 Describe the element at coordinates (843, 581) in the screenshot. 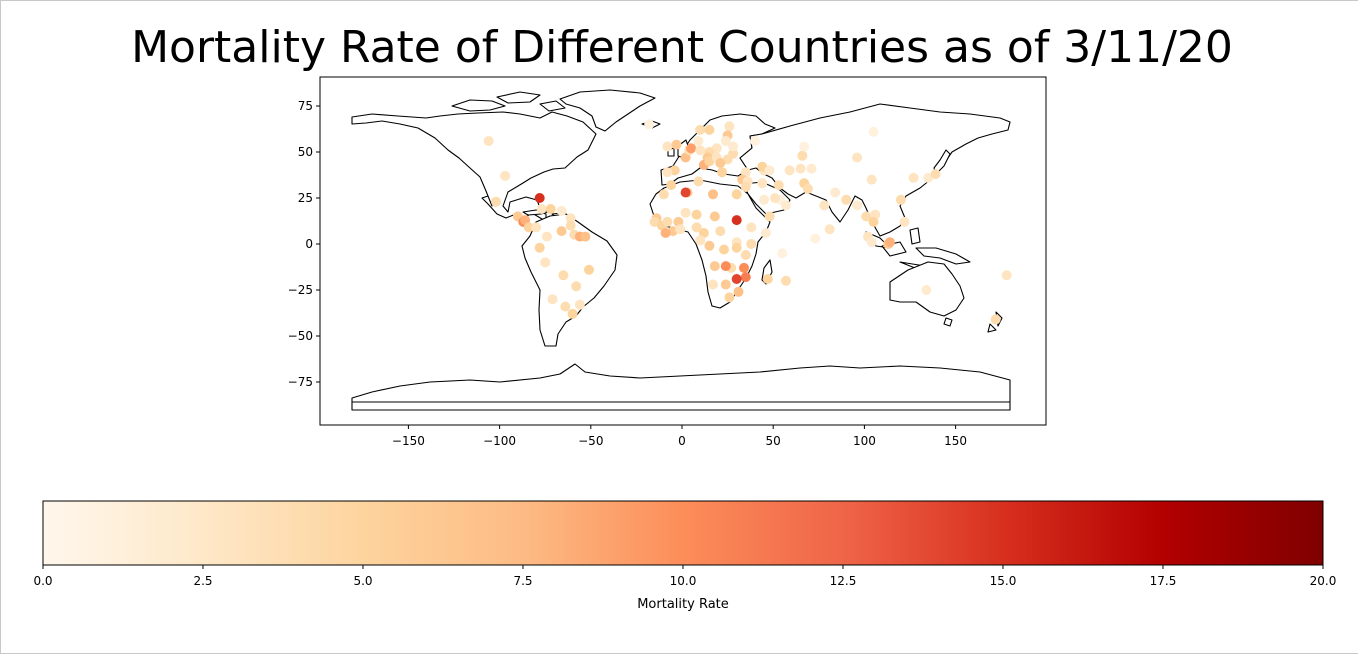

I see `colorbar-tick-label: 12.5` at that location.